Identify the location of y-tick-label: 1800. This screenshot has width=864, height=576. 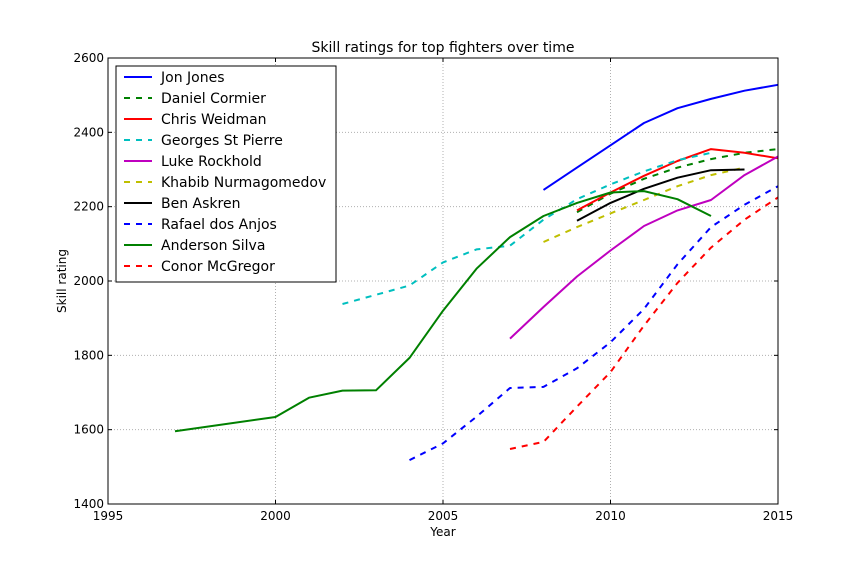
(88, 355).